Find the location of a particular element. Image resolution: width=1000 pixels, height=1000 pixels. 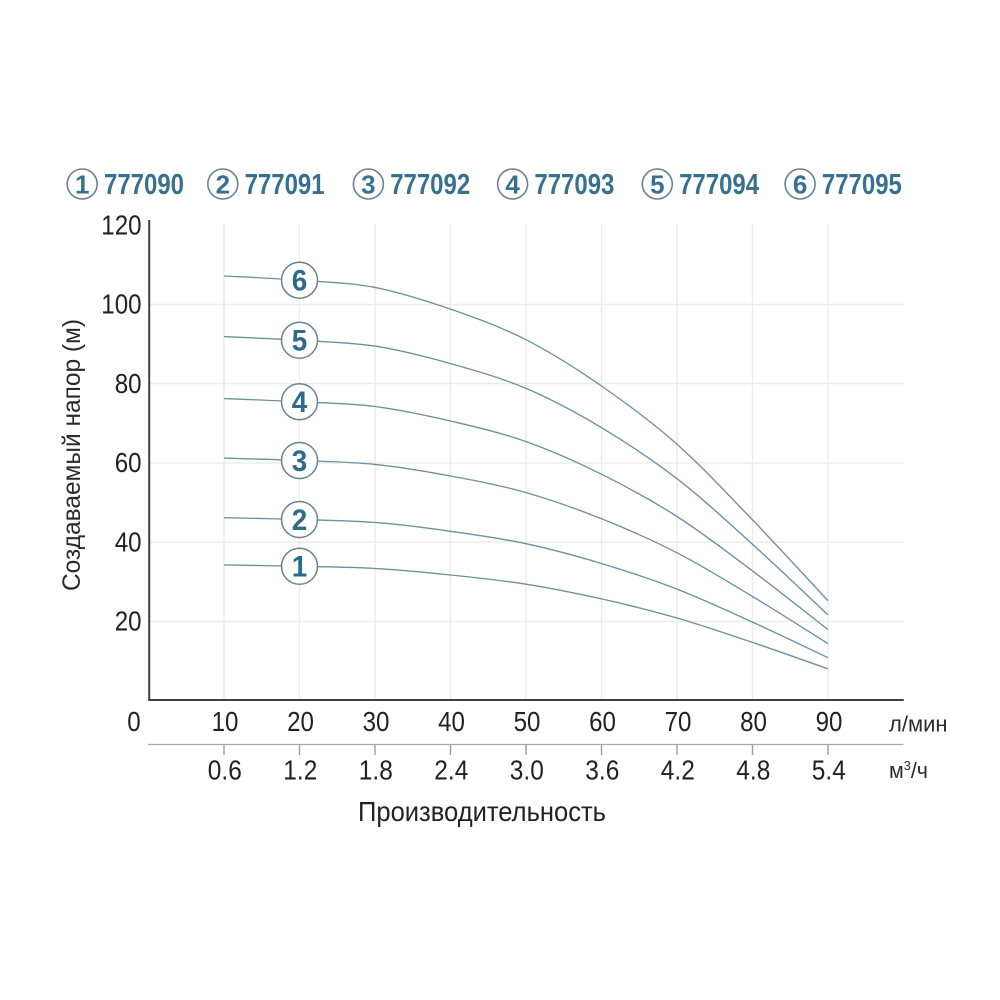

svg-text: 30 is located at coordinates (376, 721).